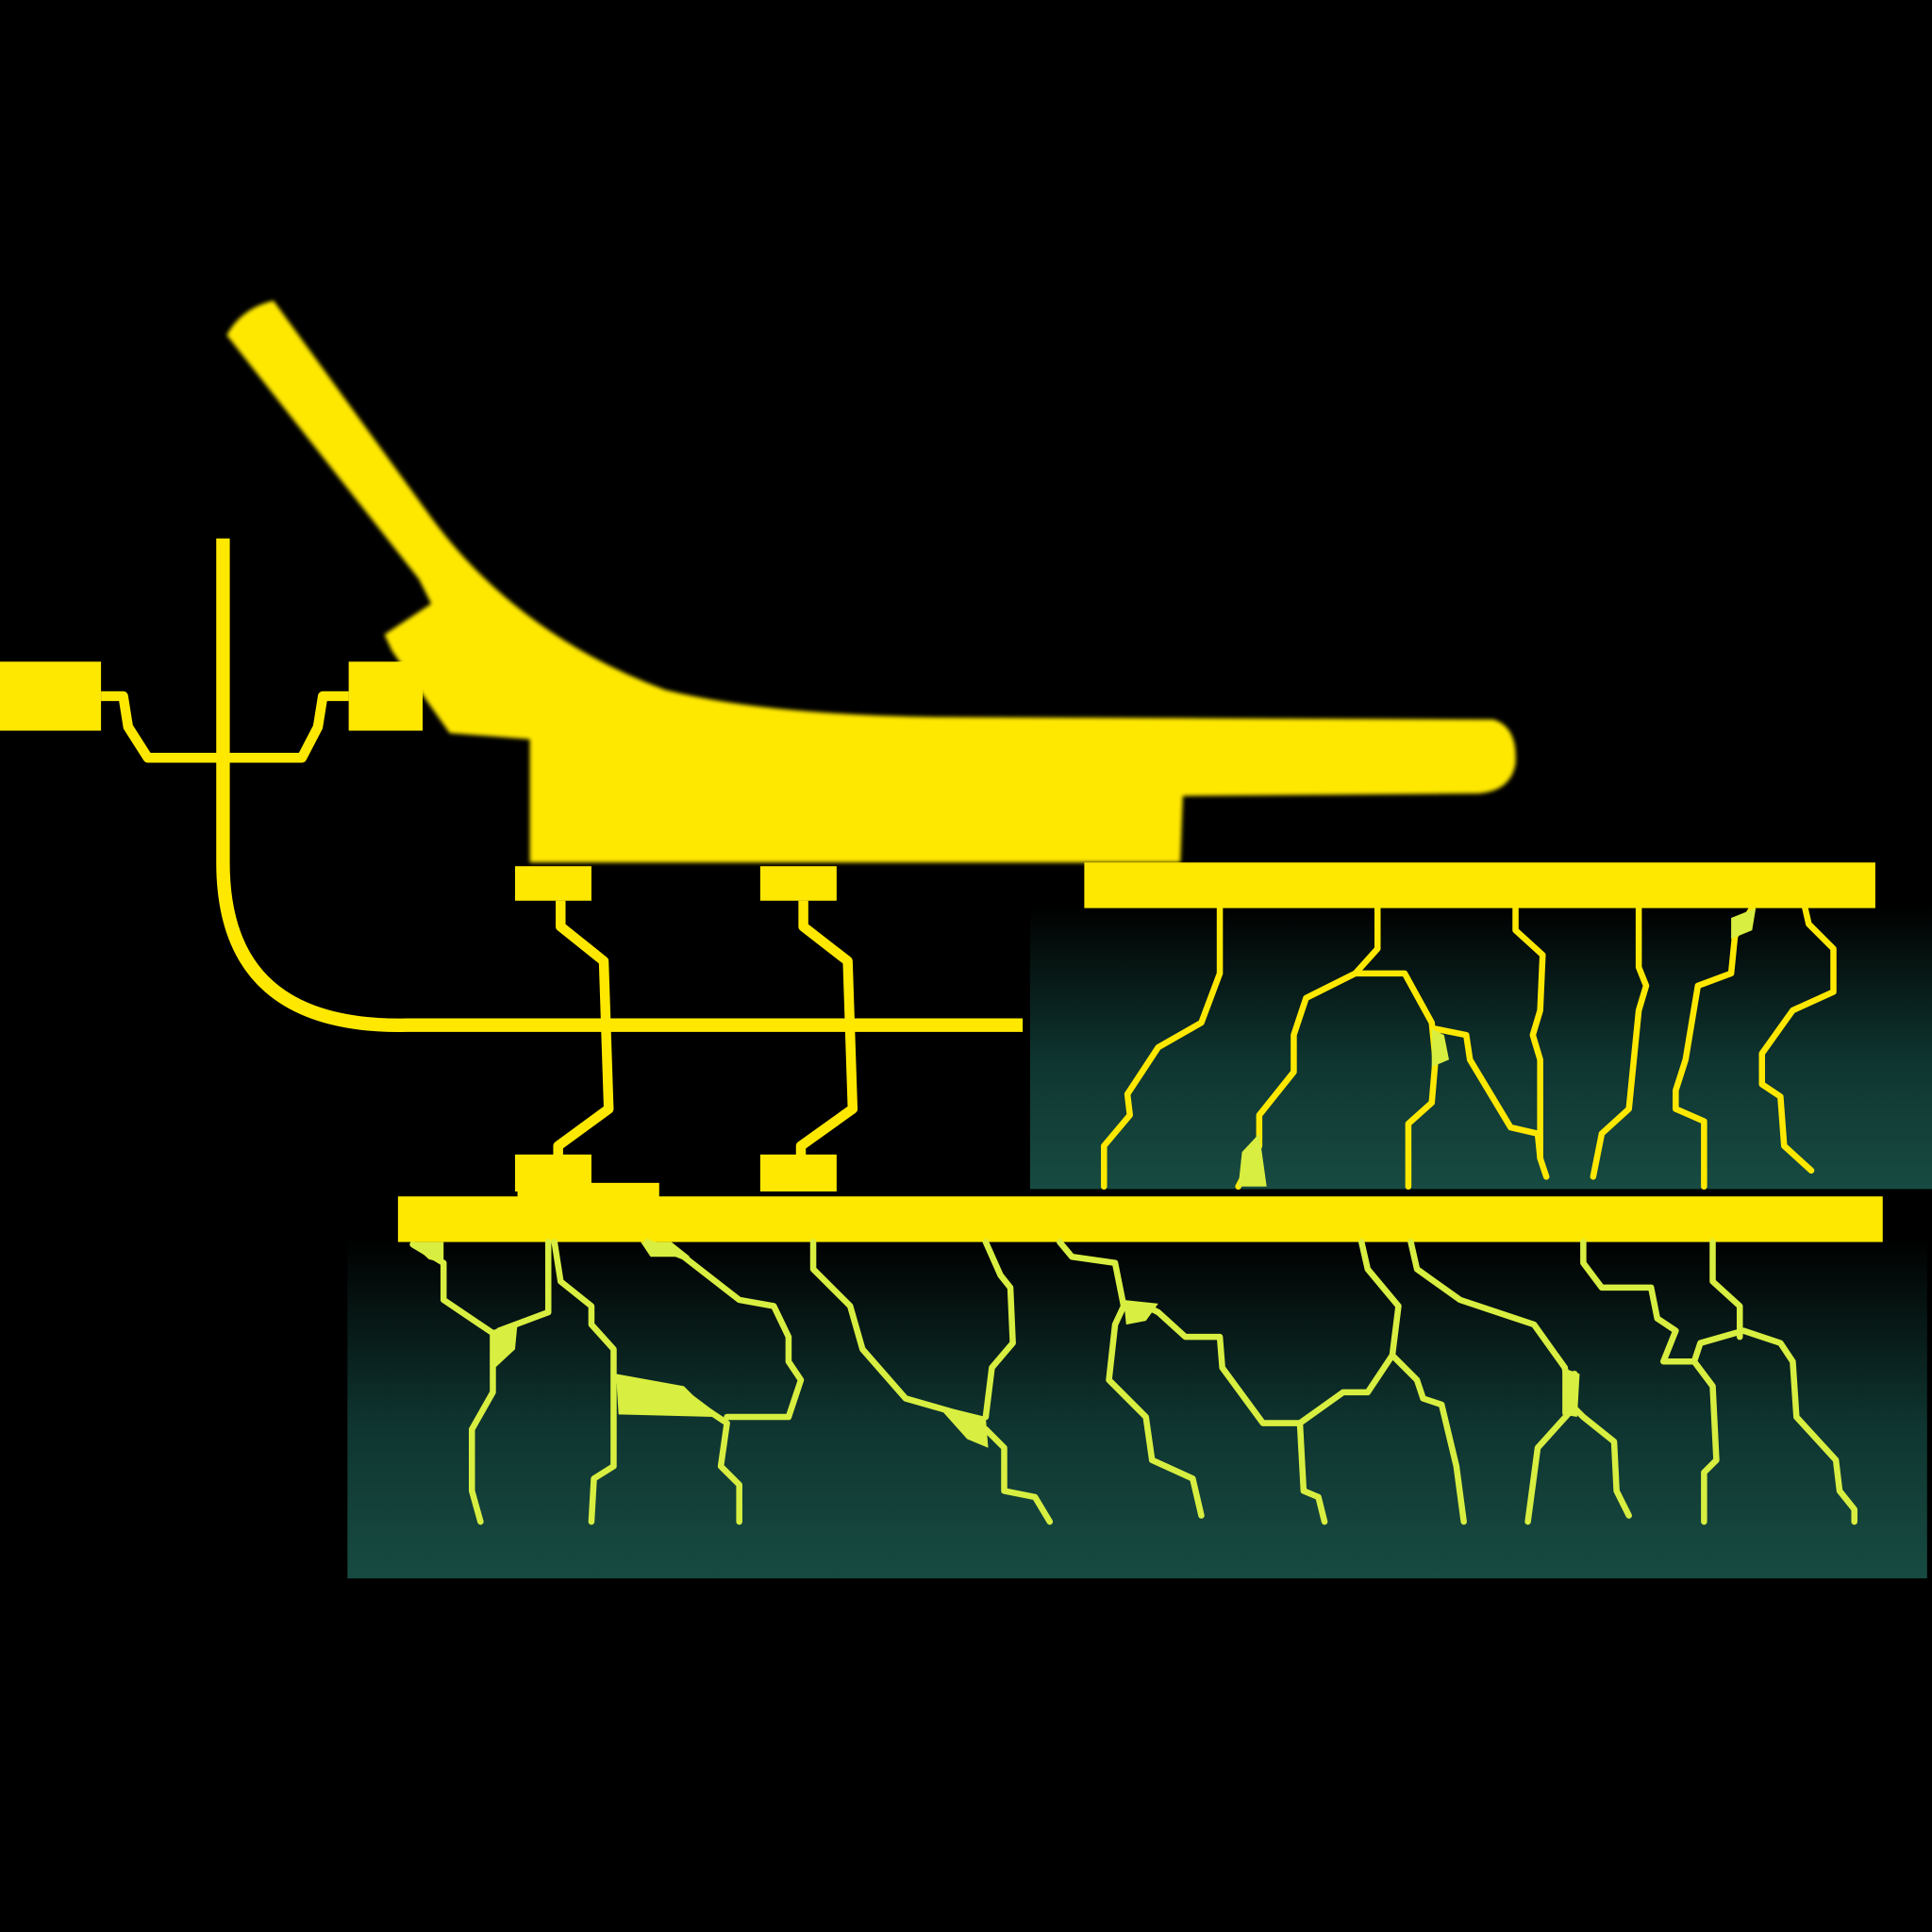  I want to click on lower-bus-tab, so click(588, 1195).